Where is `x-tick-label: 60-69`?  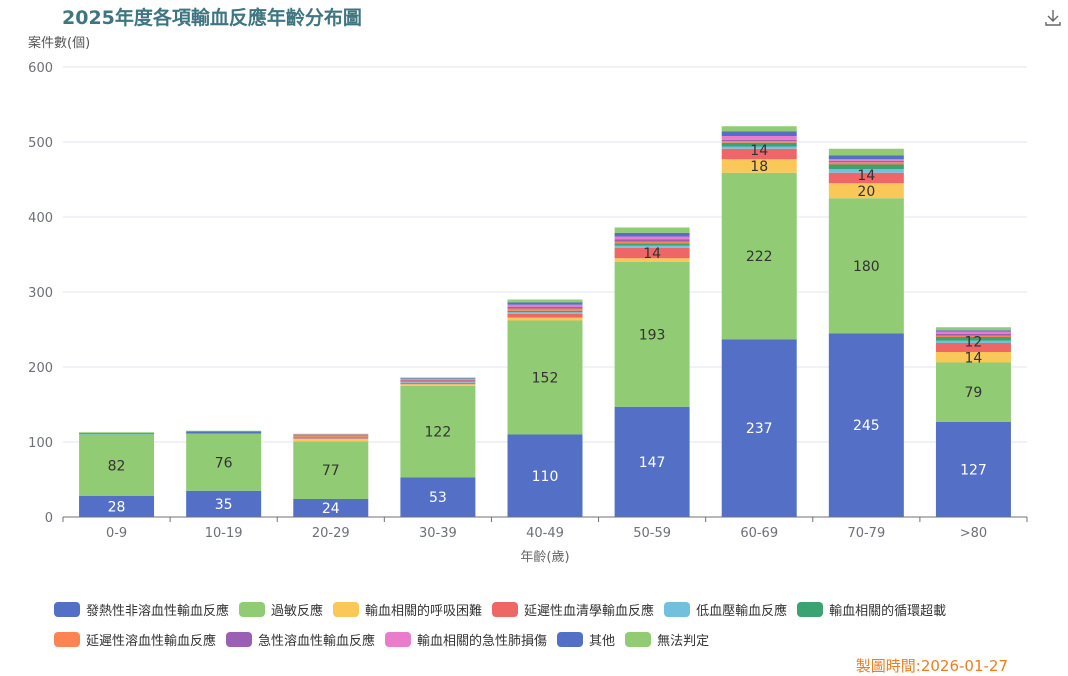 x-tick-label: 60-69 is located at coordinates (759, 533).